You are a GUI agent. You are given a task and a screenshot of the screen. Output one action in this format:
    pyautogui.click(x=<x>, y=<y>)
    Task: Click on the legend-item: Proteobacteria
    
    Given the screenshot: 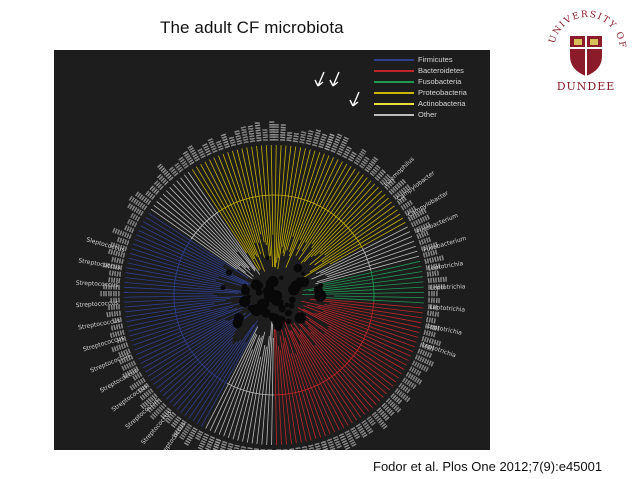 What is the action you would take?
    pyautogui.click(x=420, y=92)
    